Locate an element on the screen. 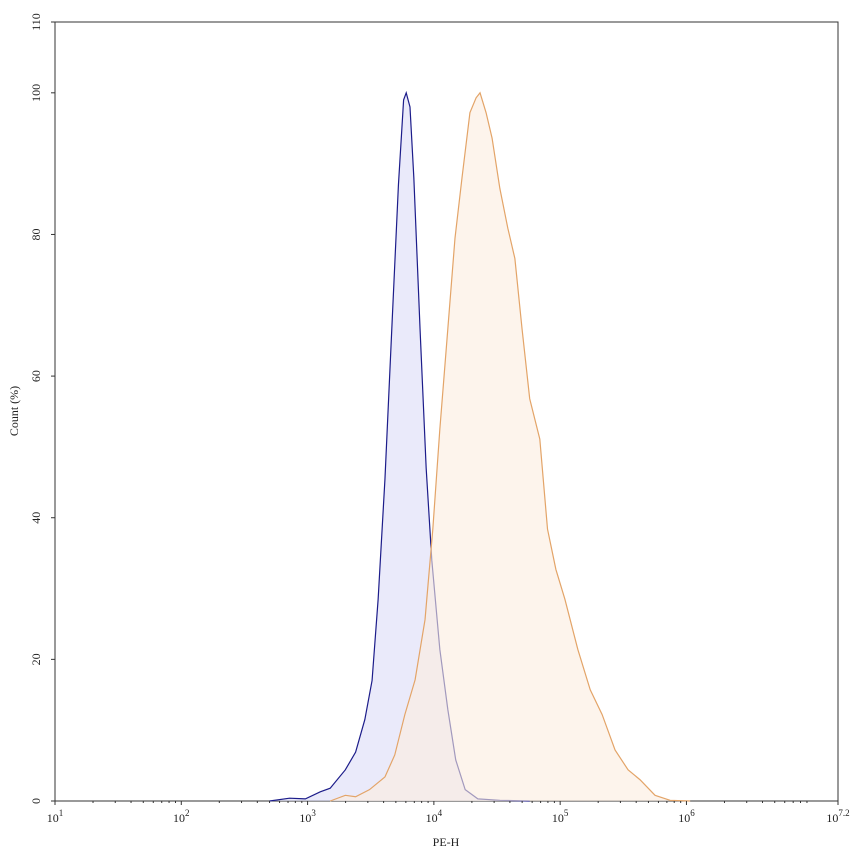 The image size is (853, 856). y-axis-label: Count (%) is located at coordinates (14, 411).